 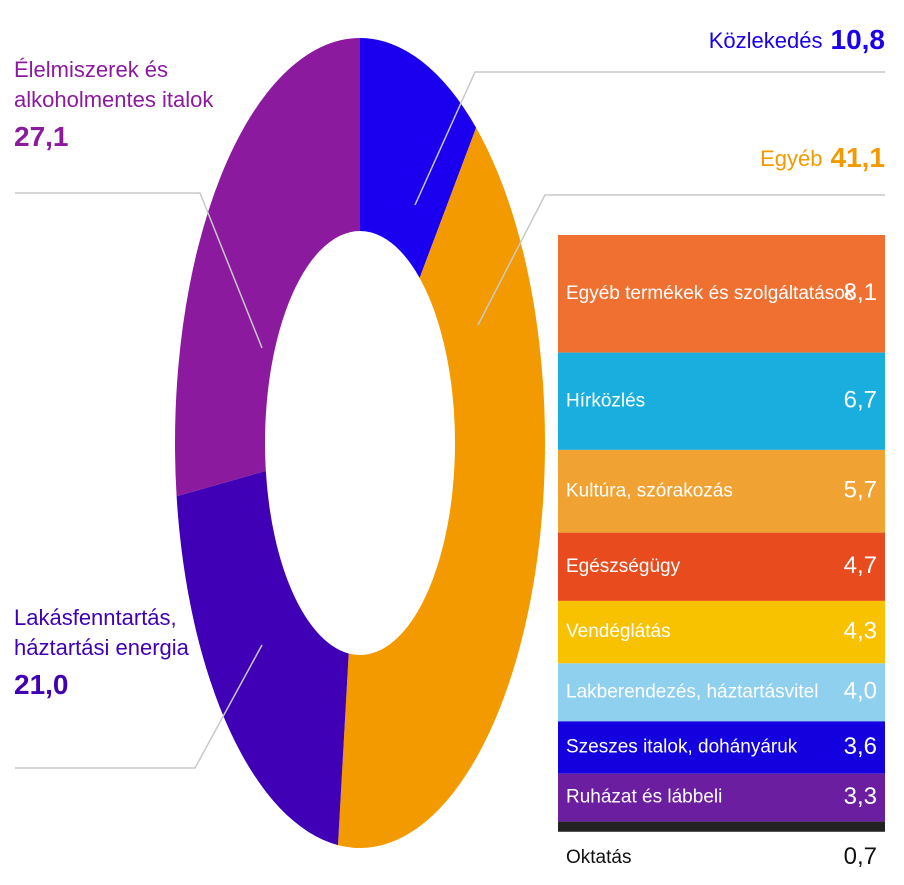 I want to click on slice-label: Élelmiszerek és alkoholmentes italok 27,1, so click(x=130, y=107).